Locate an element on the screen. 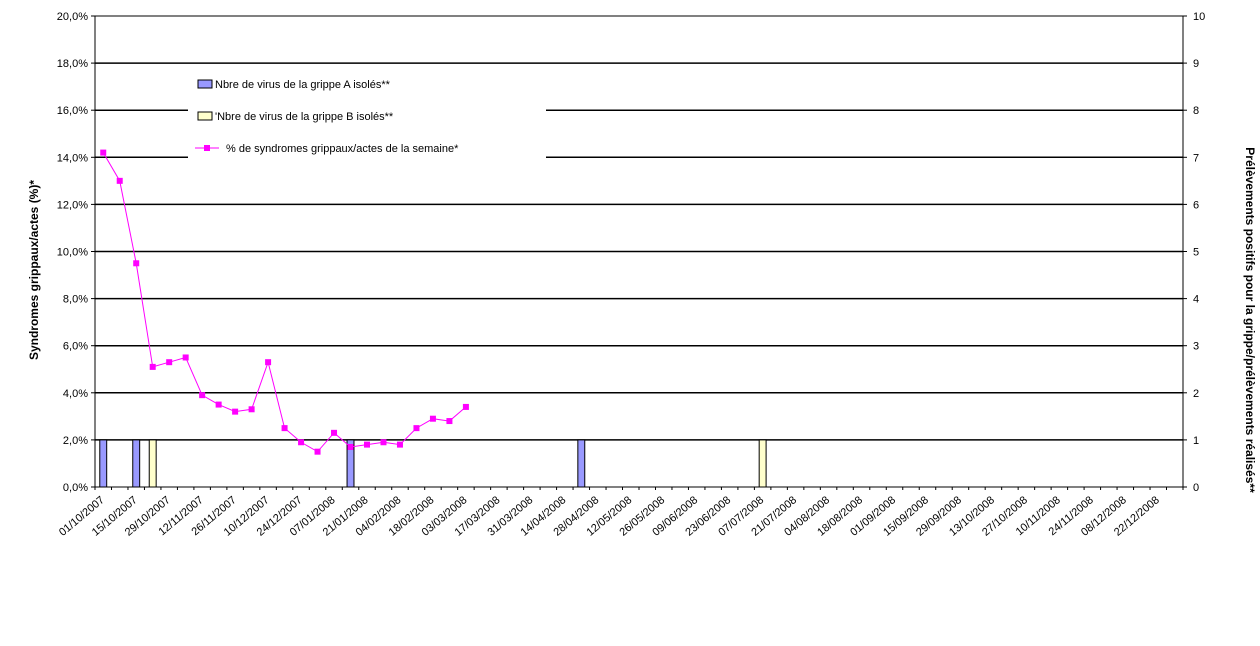 This screenshot has height=646, width=1260. y-tick-label: 4,0% is located at coordinates (75, 394).